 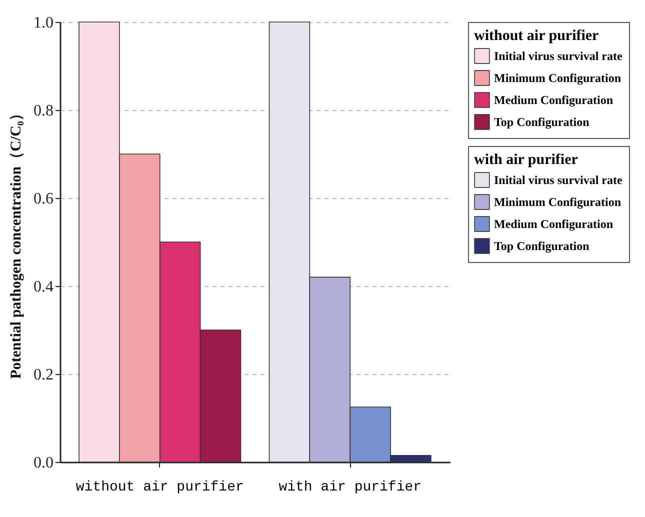 I want to click on text: with air purifier, so click(x=526, y=160).